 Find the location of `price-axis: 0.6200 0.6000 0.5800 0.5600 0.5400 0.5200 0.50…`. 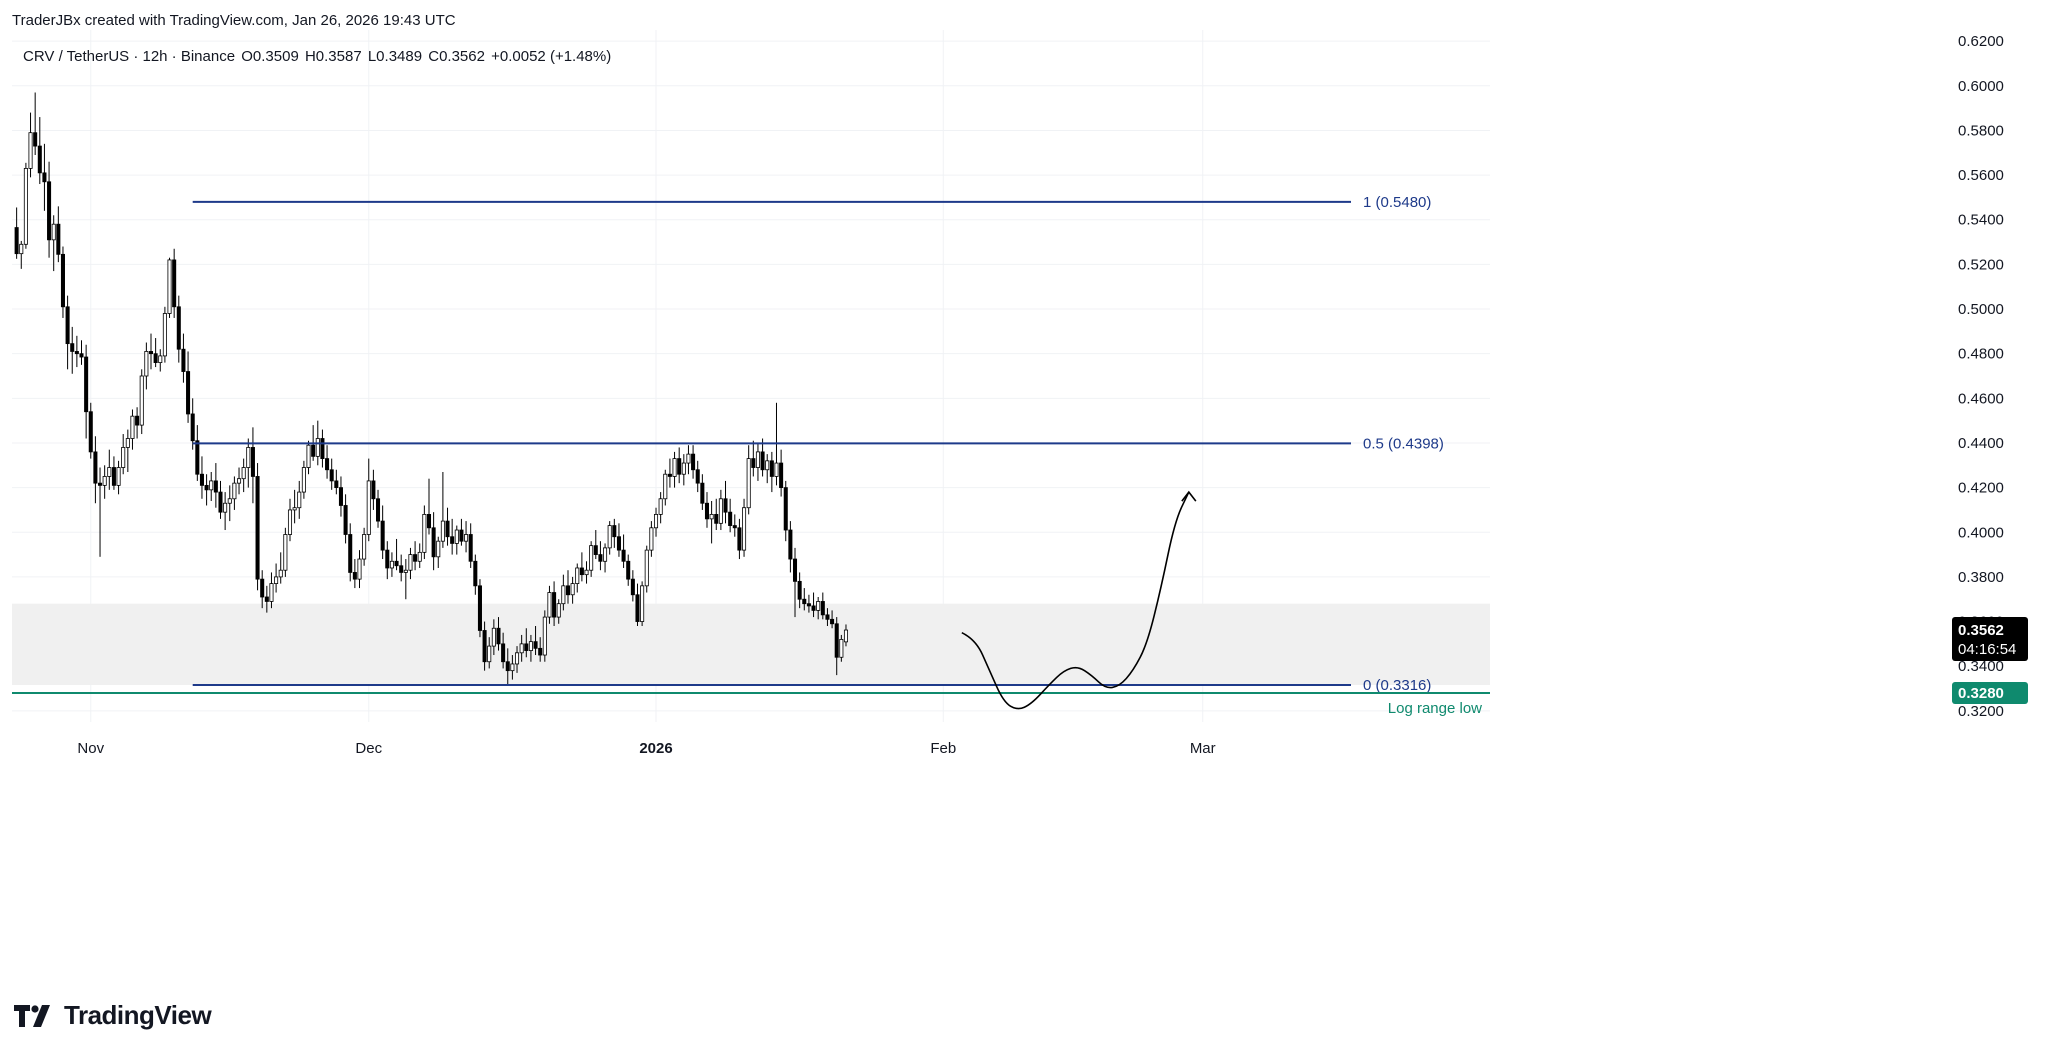

price-axis: 0.6200 0.6000 0.5800 0.5600 0.5400 0.5200 0.50… is located at coordinates (1981, 376).